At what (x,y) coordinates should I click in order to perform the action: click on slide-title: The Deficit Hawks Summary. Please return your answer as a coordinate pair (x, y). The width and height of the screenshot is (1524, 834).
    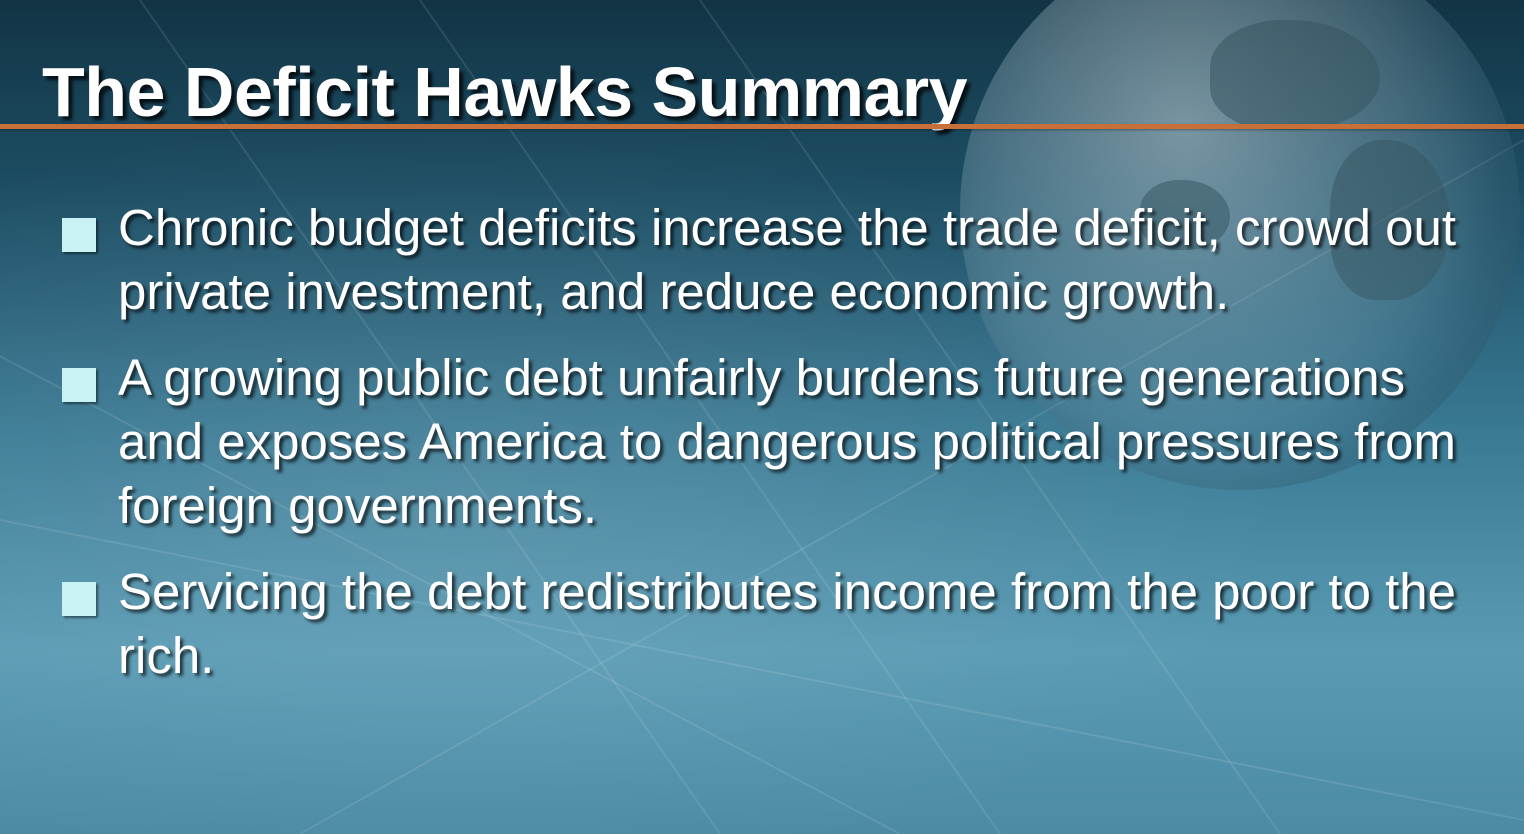
    Looking at the image, I should click on (505, 92).